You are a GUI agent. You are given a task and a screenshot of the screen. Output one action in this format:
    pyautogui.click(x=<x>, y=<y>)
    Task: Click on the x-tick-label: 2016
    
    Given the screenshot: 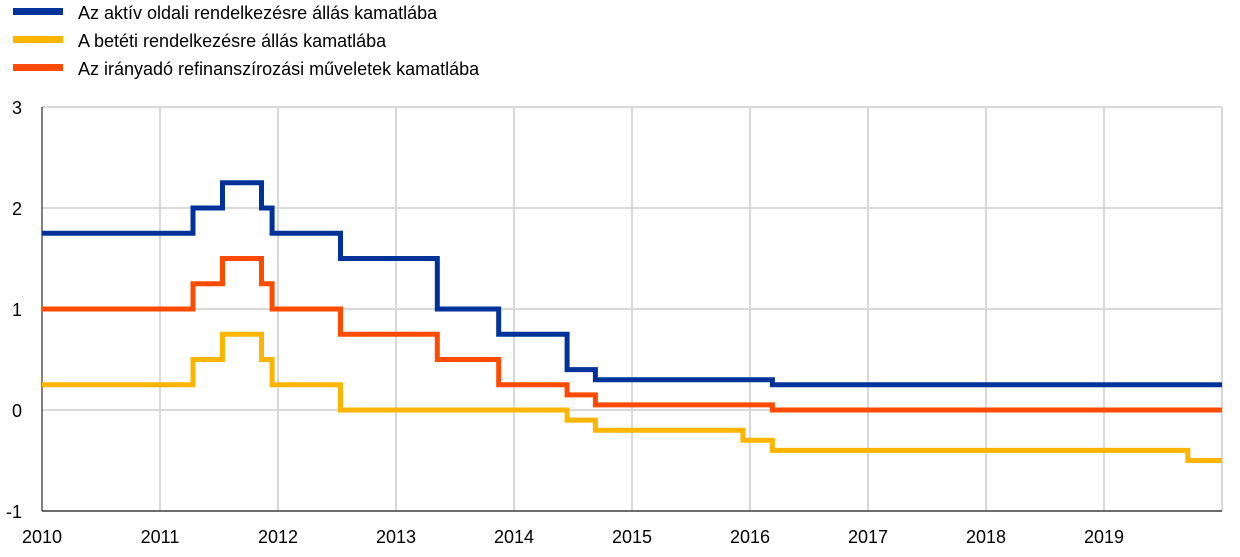 What is the action you would take?
    pyautogui.click(x=750, y=537)
    